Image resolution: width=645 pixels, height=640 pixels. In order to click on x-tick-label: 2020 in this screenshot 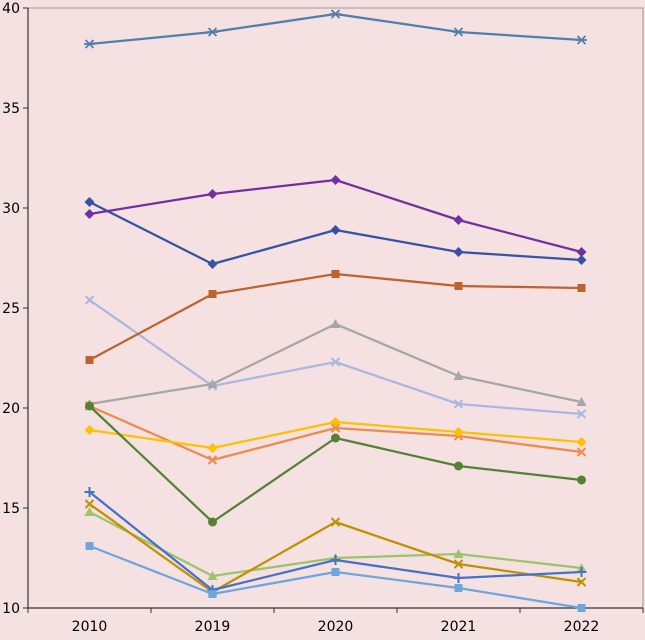, I will do `click(336, 627)`.